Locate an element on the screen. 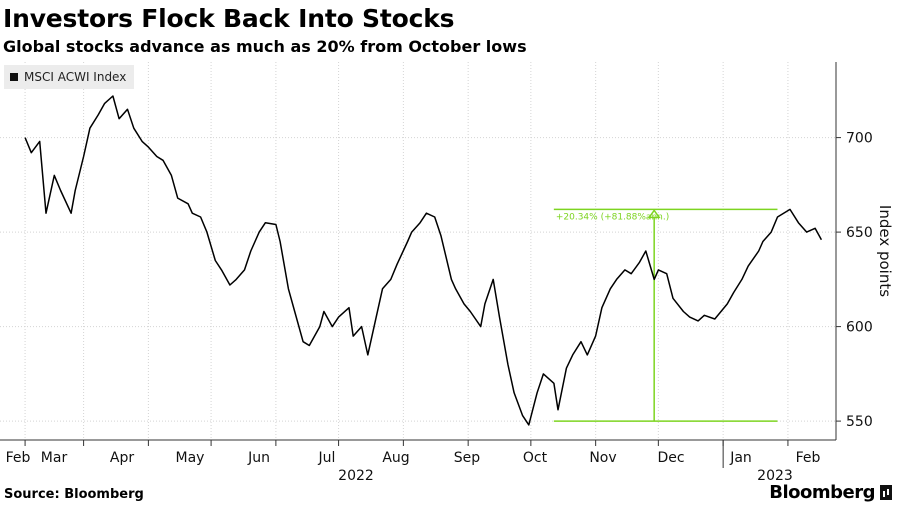 The height and width of the screenshot is (505, 898). y-tick-label: 600 is located at coordinates (859, 328).